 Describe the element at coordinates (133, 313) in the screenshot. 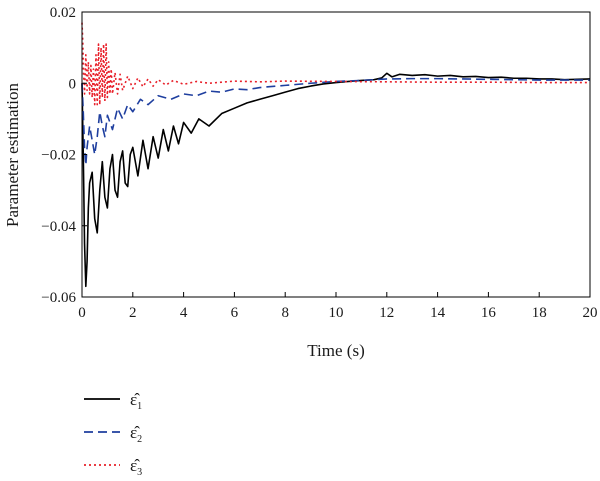

I see `x-tick-label: 2` at that location.